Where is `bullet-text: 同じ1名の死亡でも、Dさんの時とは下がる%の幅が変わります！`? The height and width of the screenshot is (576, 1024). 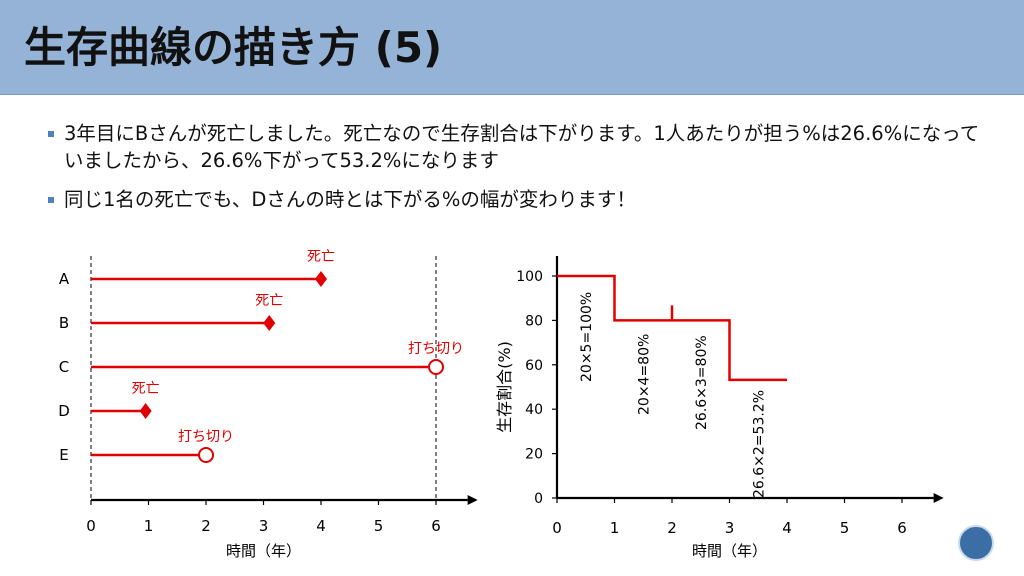 bullet-text: 同じ1名の死亡でも、Dさんの時とは下がる%の幅が変わります！ is located at coordinates (350, 199).